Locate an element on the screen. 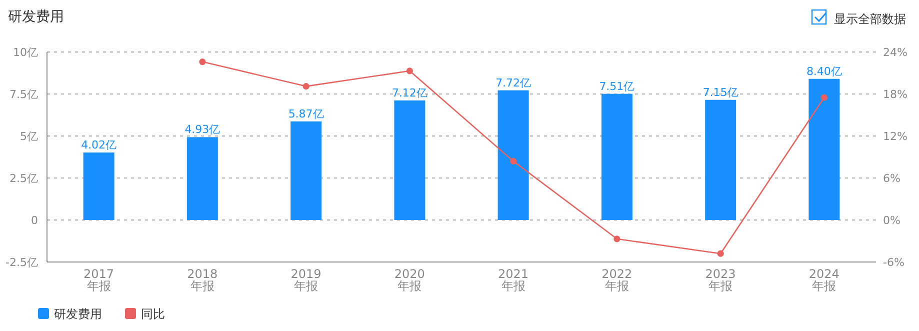  y2-tick-label: 24% is located at coordinates (895, 52).